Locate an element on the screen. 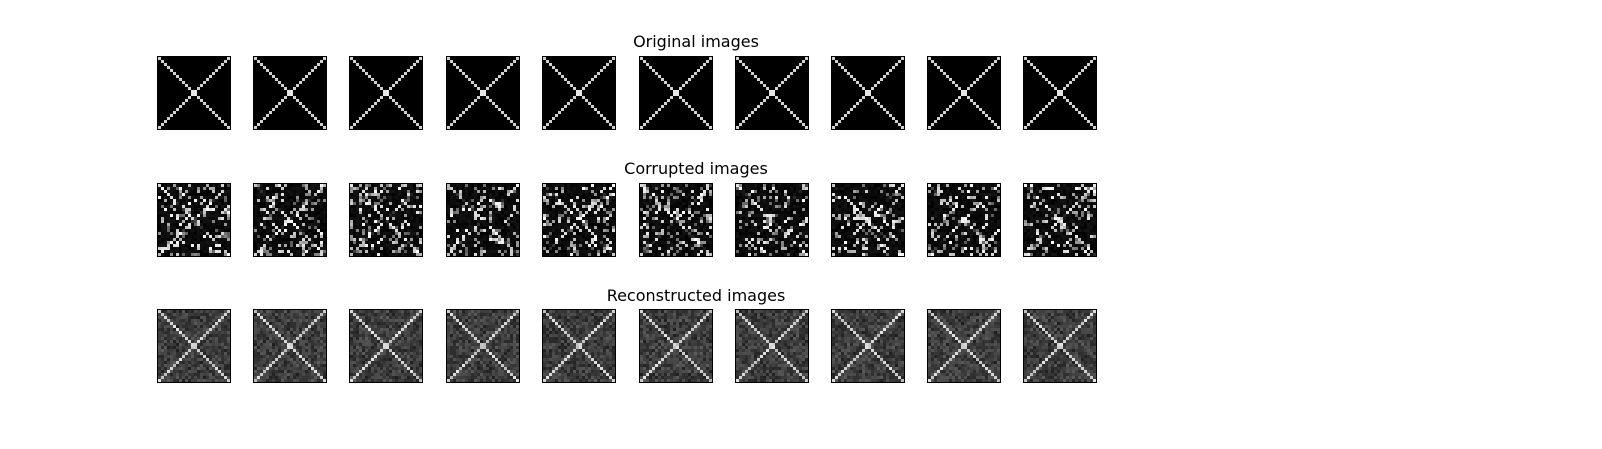  reconstructed-images-title: Reconstructed images is located at coordinates (696, 295).